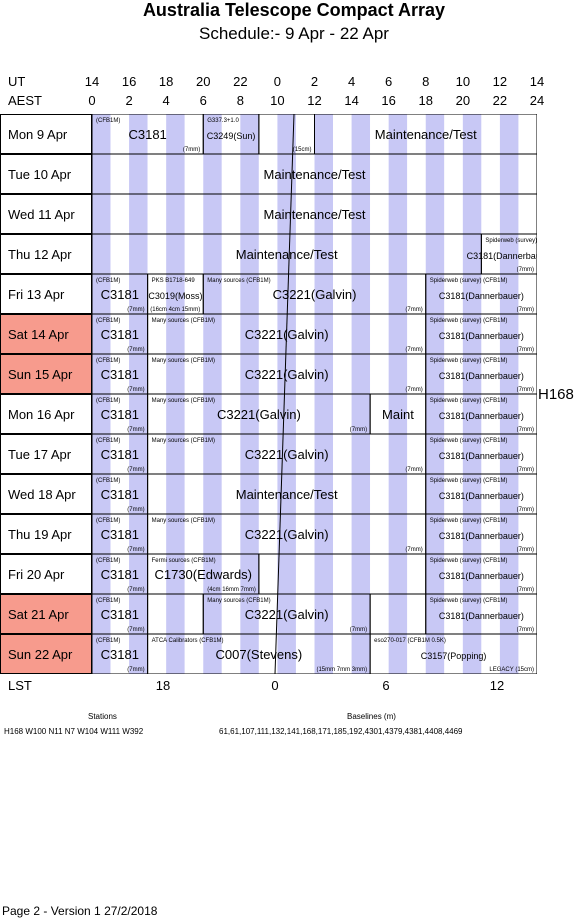 The image size is (588, 919). Describe the element at coordinates (46, 254) in the screenshot. I see `row-day-label: Thu 12 Apr` at that location.